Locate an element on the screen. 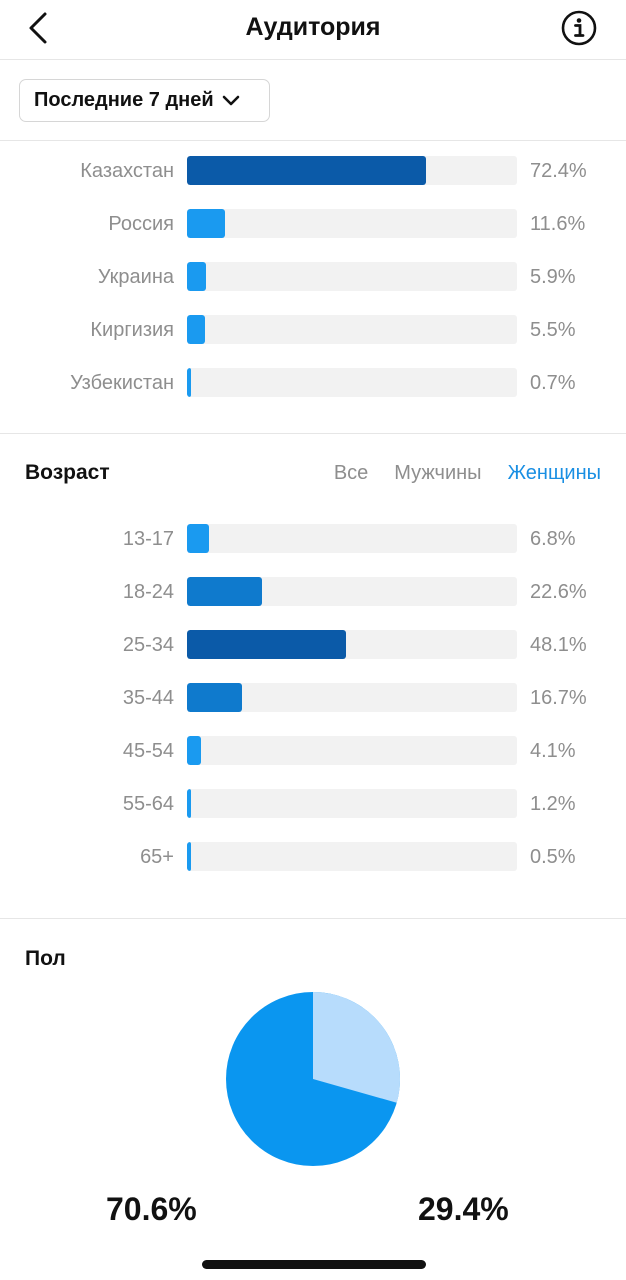  pie-slice-male is located at coordinates (357, 1047).